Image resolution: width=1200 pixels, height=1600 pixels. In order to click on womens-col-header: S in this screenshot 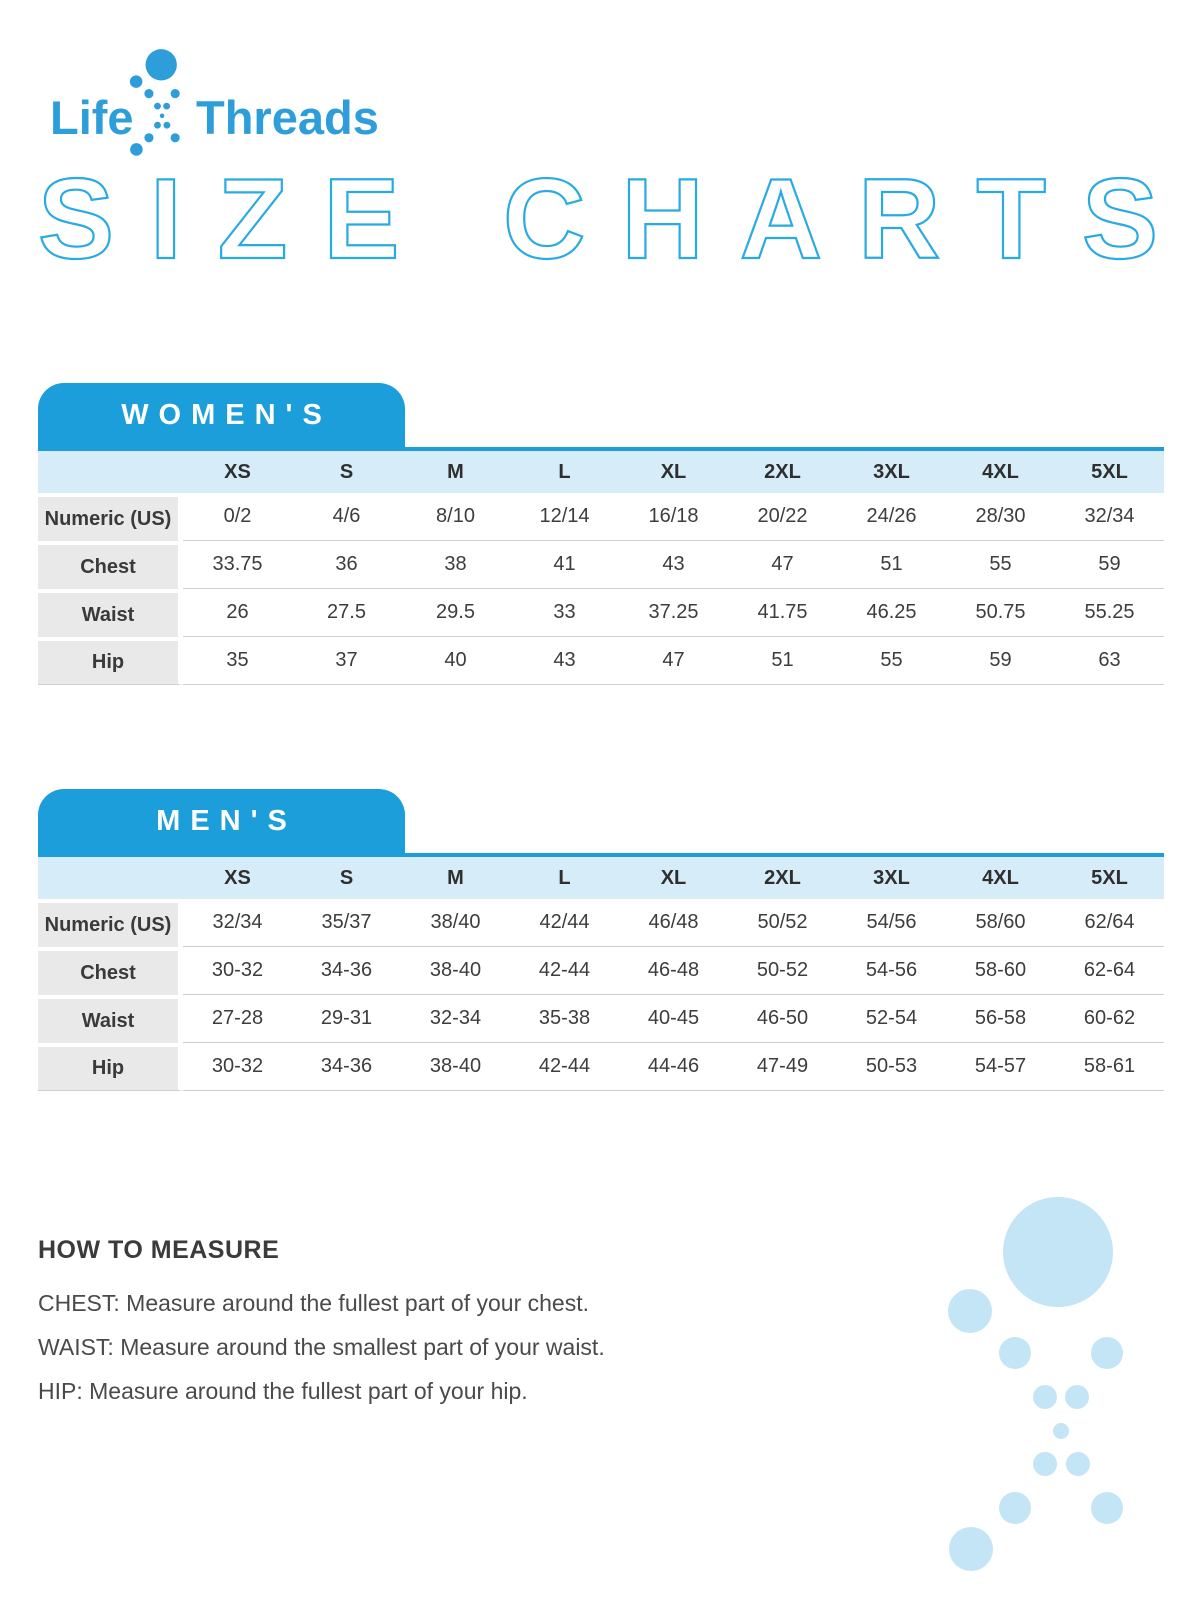, I will do `click(346, 472)`.